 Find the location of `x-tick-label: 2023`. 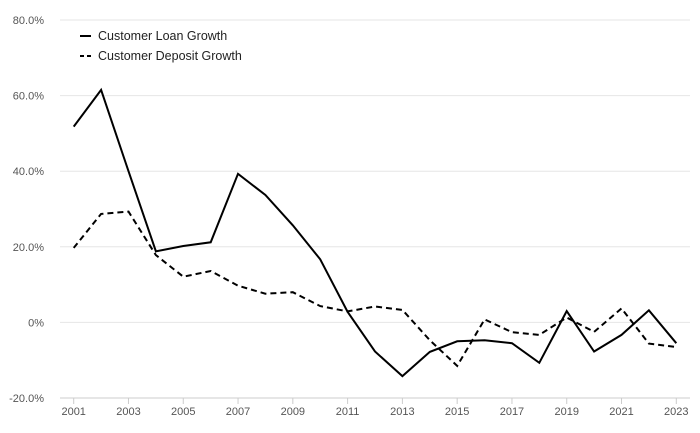

x-tick-label: 2023 is located at coordinates (676, 412).